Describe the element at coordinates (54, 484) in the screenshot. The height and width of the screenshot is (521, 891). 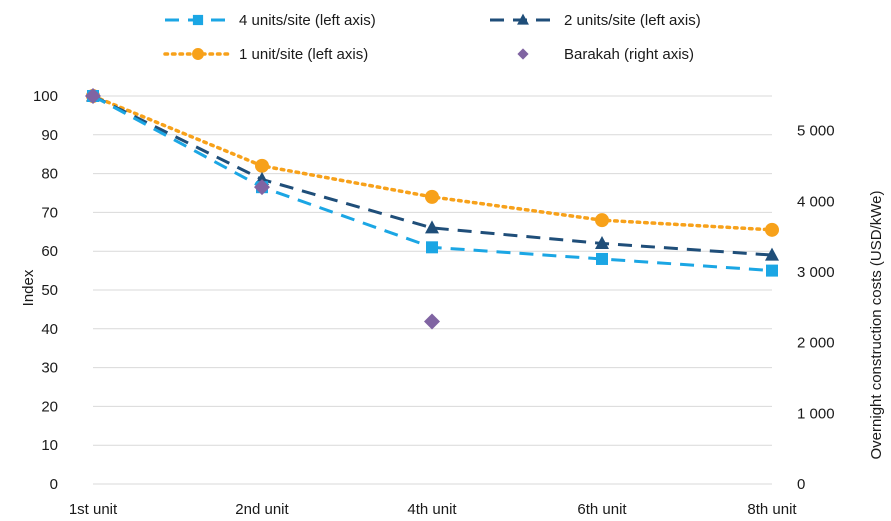
I see `left-tick-label: 0` at that location.